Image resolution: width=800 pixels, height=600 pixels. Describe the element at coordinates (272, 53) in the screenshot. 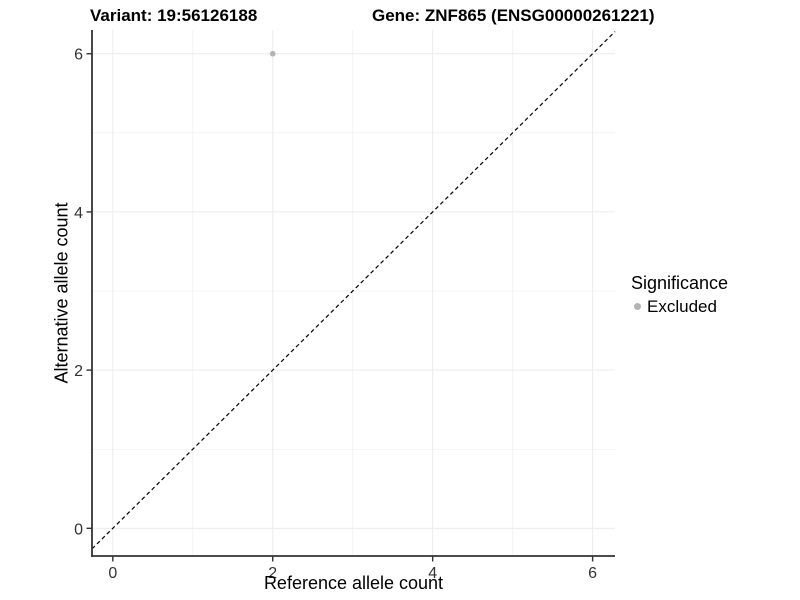

I see `data-point` at that location.